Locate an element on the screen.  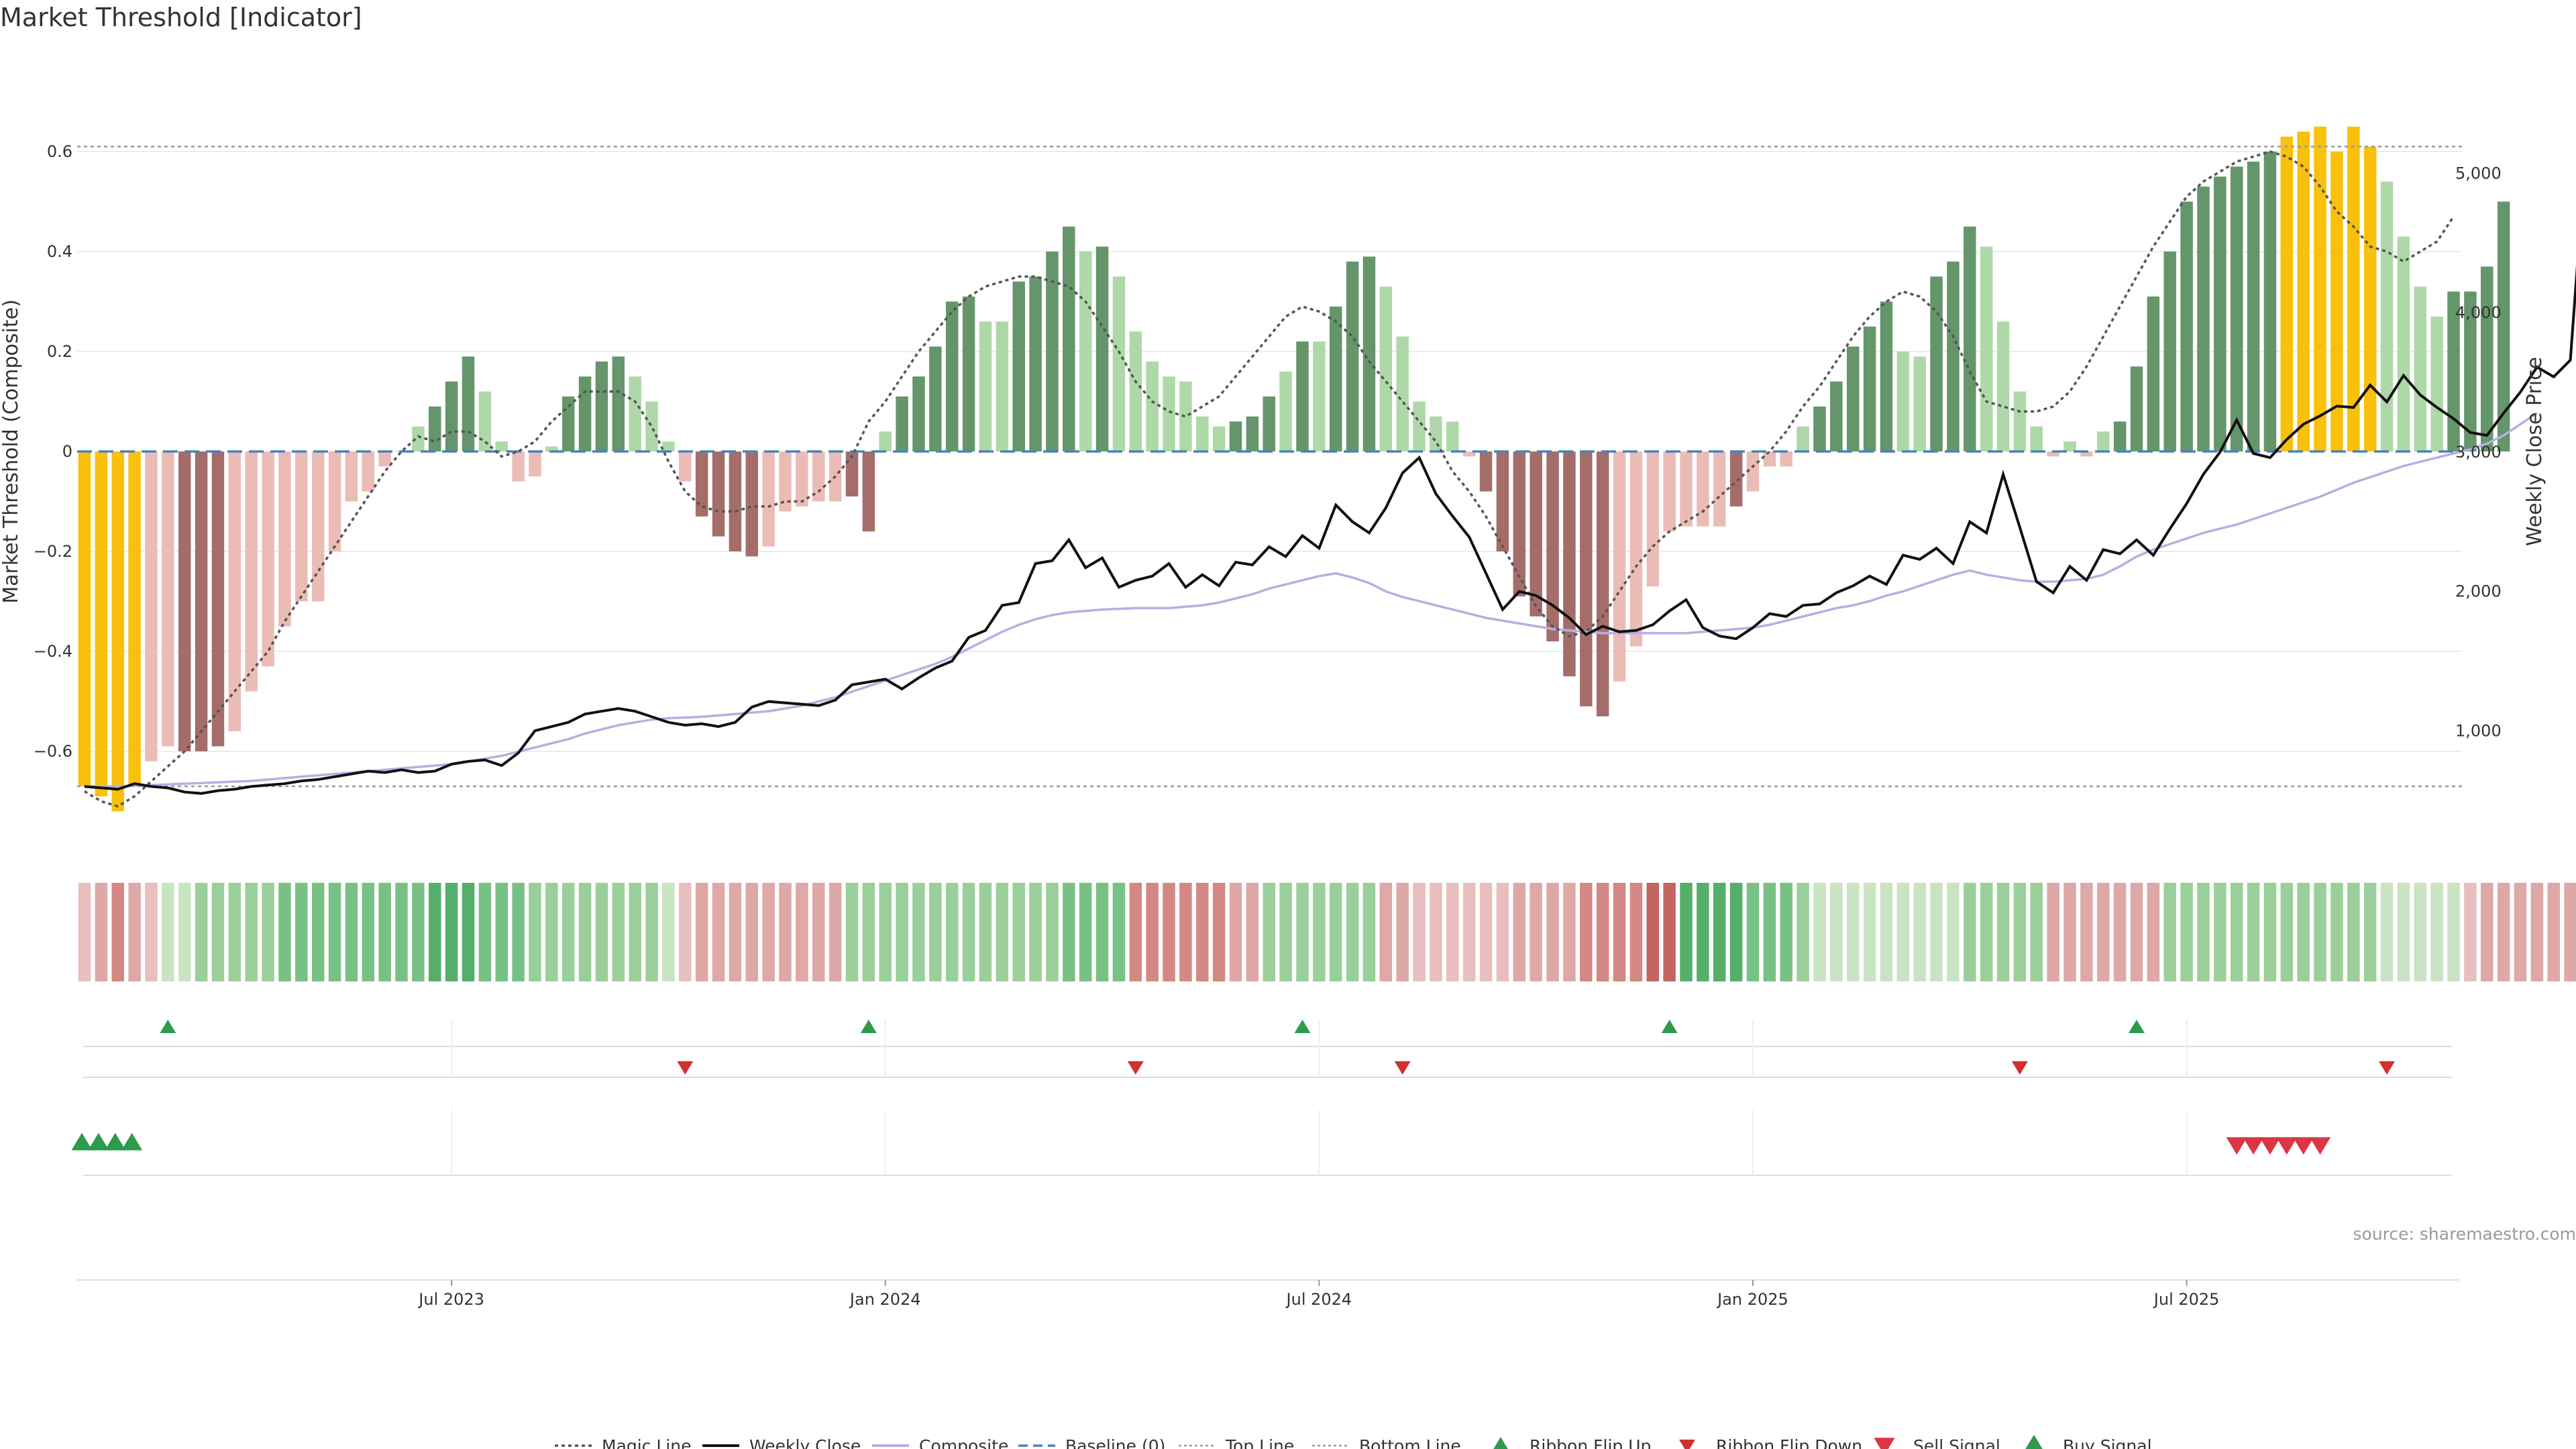
ribbon-flip-up-marker is located at coordinates (868, 1026).